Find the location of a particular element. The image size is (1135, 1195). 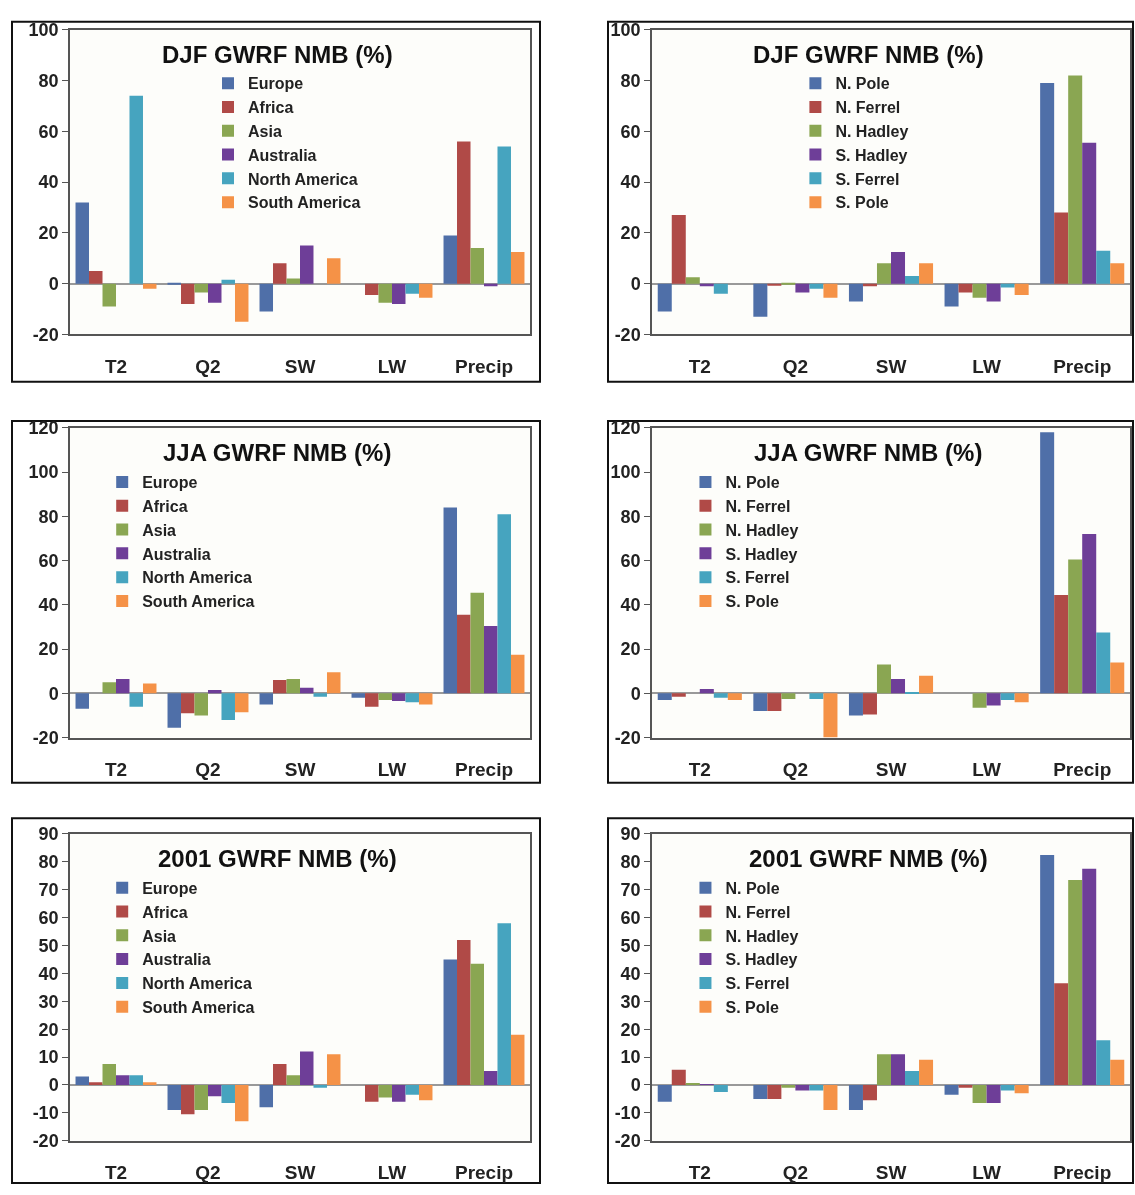

legend-label: N. Pole is located at coordinates (752, 888).